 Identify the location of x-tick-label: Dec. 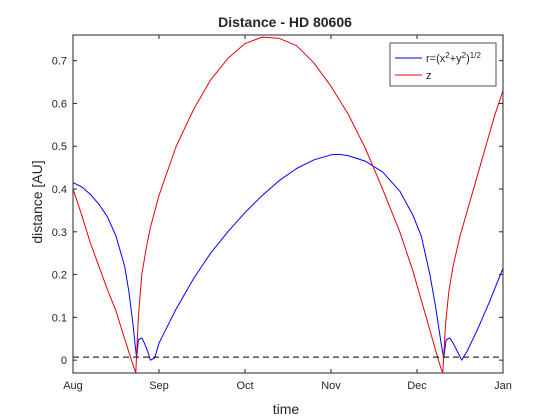
(417, 386).